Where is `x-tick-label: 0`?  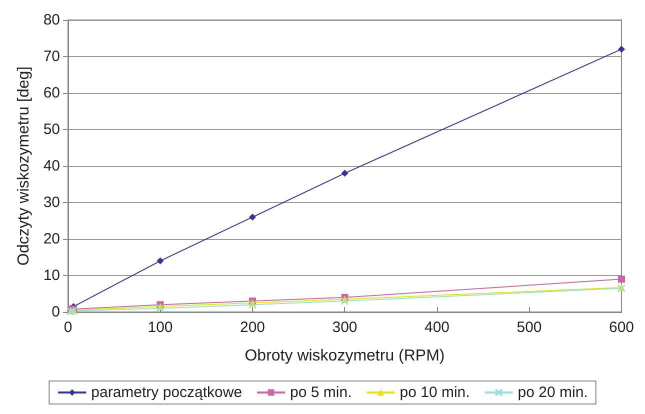
x-tick-label: 0 is located at coordinates (68, 327).